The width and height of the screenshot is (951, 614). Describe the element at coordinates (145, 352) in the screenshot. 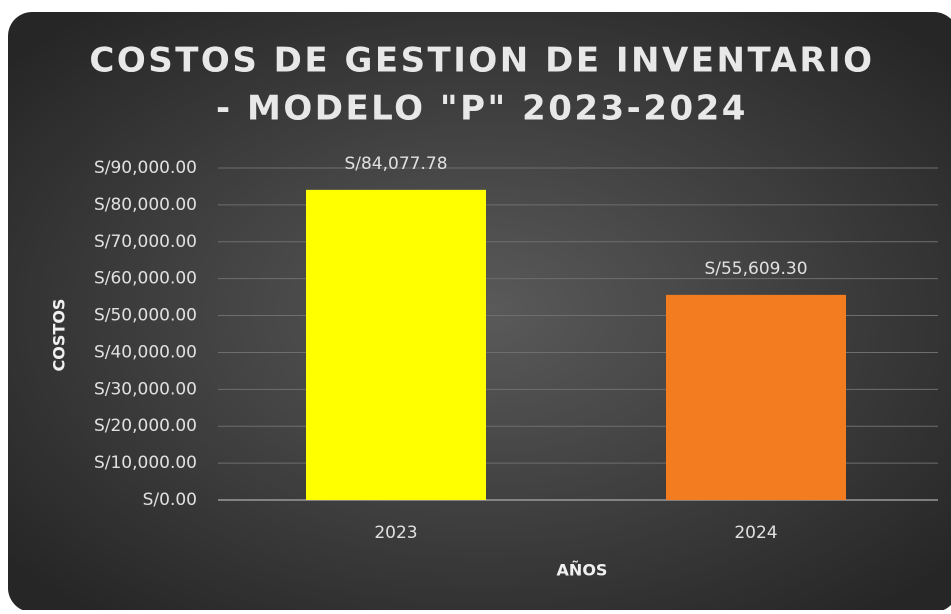

I see `y-tick-label: S/40,000.00` at that location.